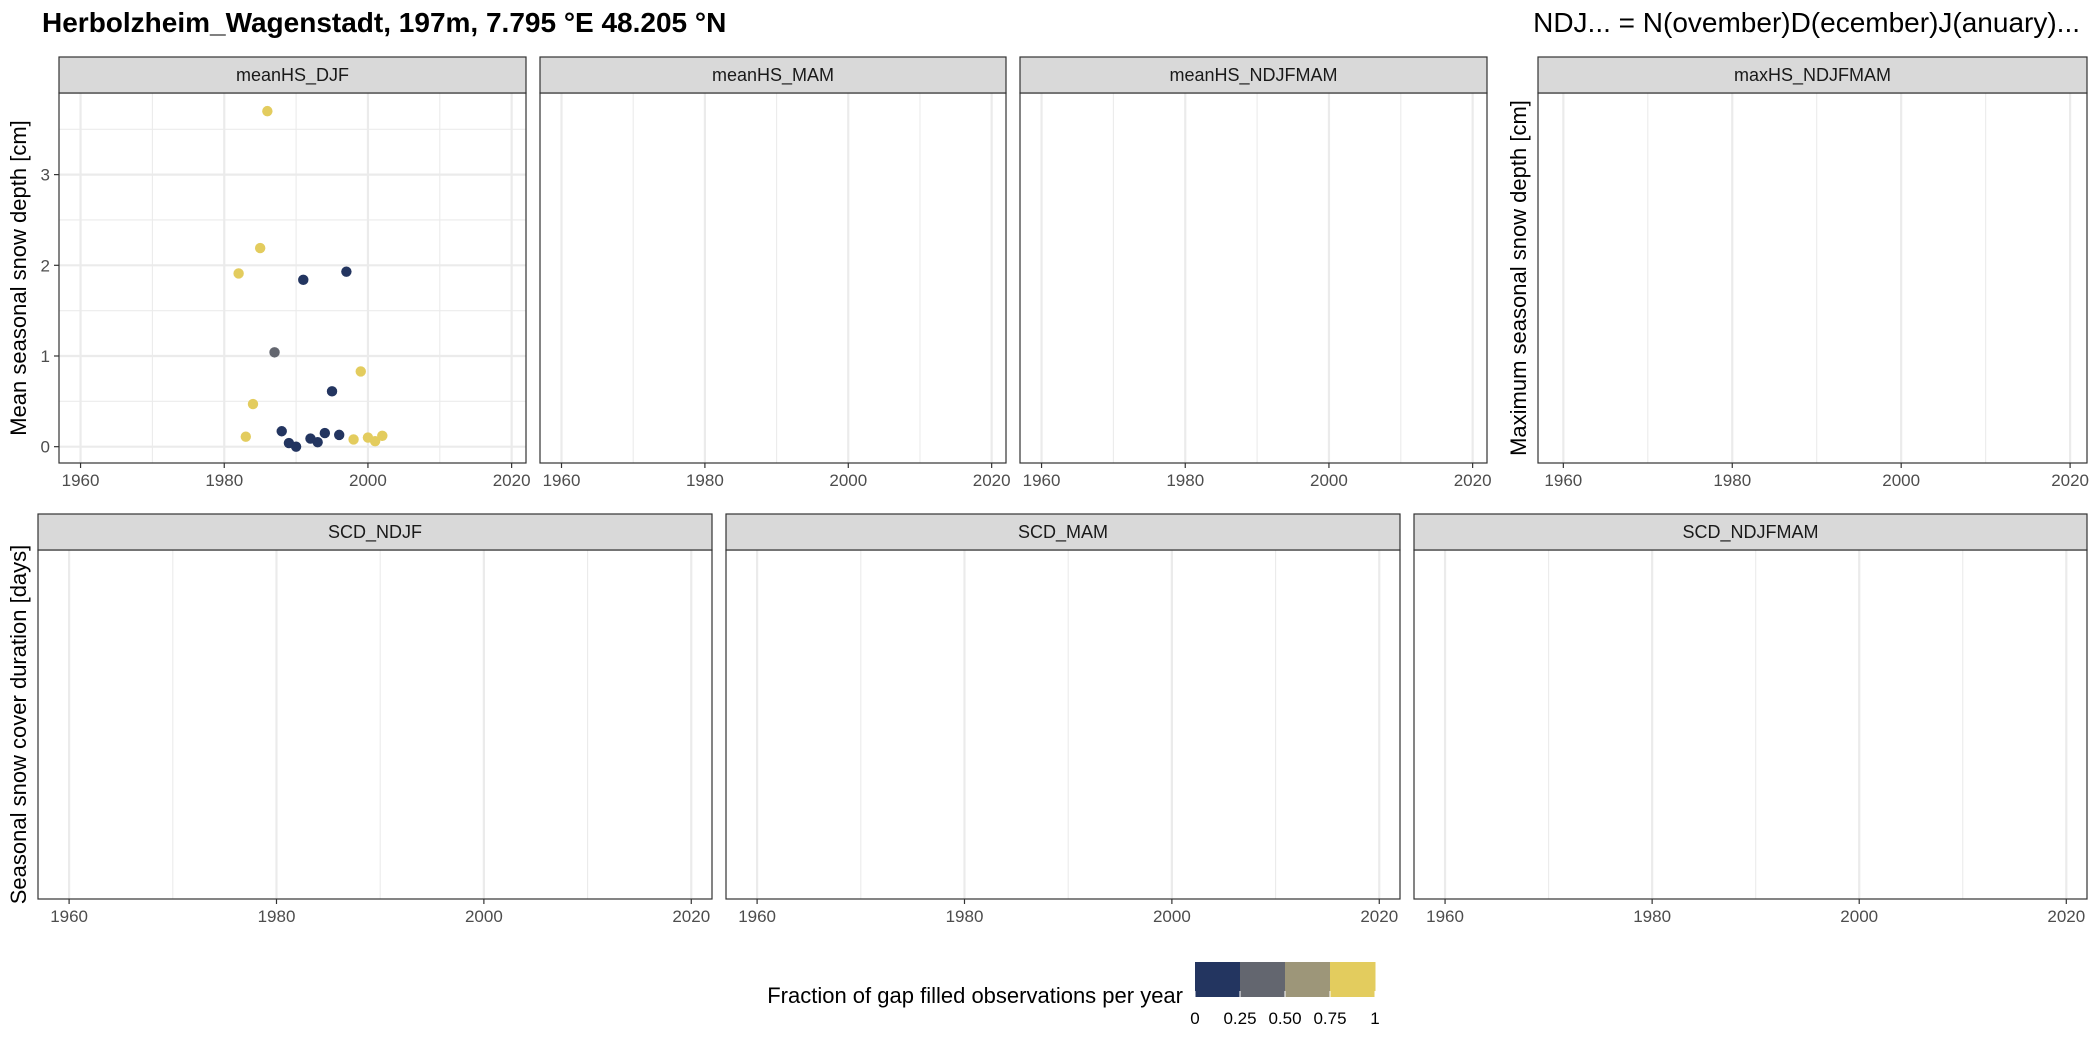 This screenshot has width=2100, height=1050. I want to click on facet-strip-label: SCD_NDJFMAM, so click(1750, 532).